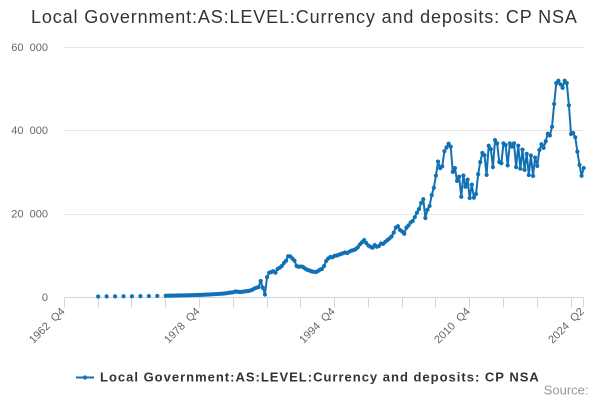  What do you see at coordinates (45, 298) in the screenshot?
I see `svg-text: 0` at bounding box center [45, 298].